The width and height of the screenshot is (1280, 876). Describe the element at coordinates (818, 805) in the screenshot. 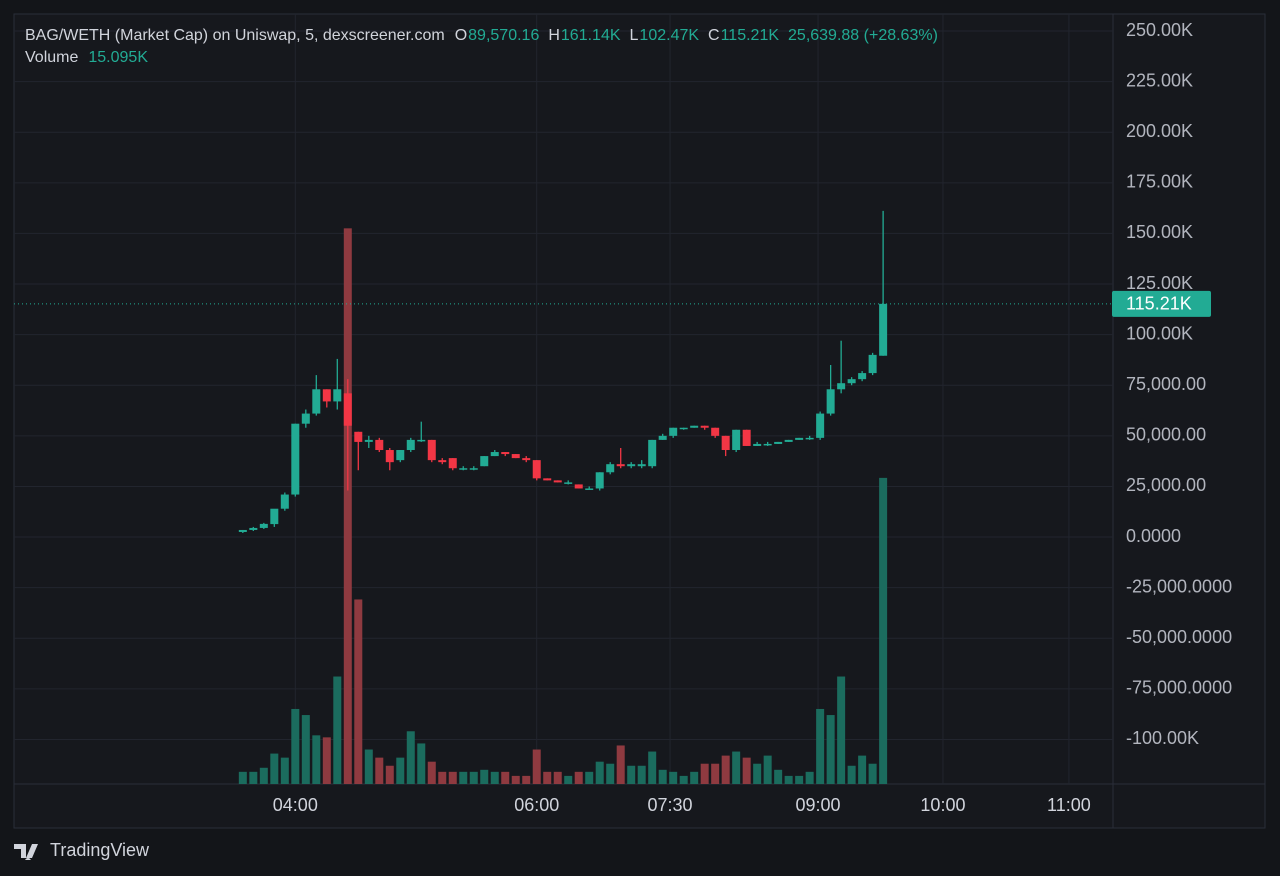

I see `x-tick-label: 09:00` at that location.